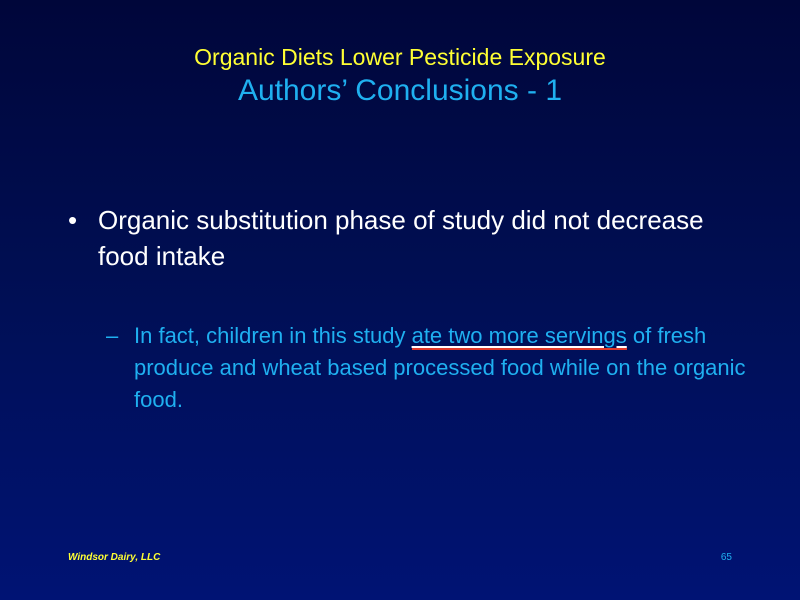 The image size is (800, 600). I want to click on slide-title-subtitle: Authors’ Conclusions - 1, so click(400, 90).